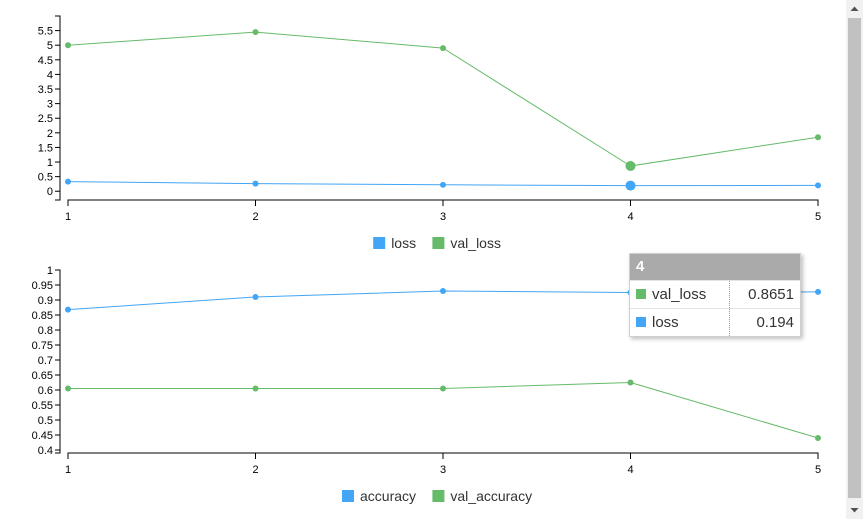 The width and height of the screenshot is (863, 519). I want to click on scroll-thumb, so click(854, 258).